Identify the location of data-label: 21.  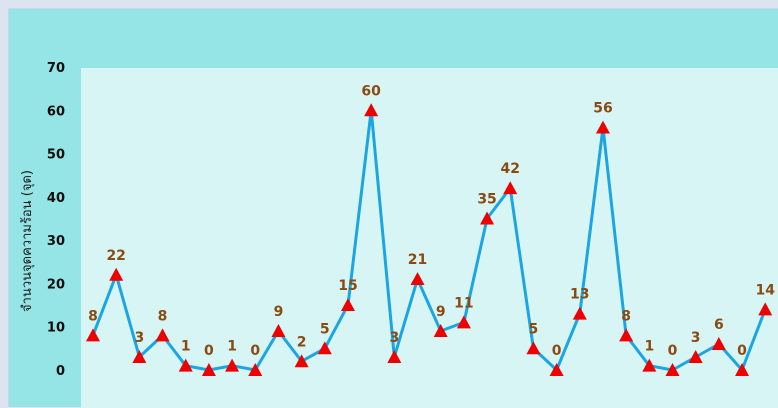
(417, 260).